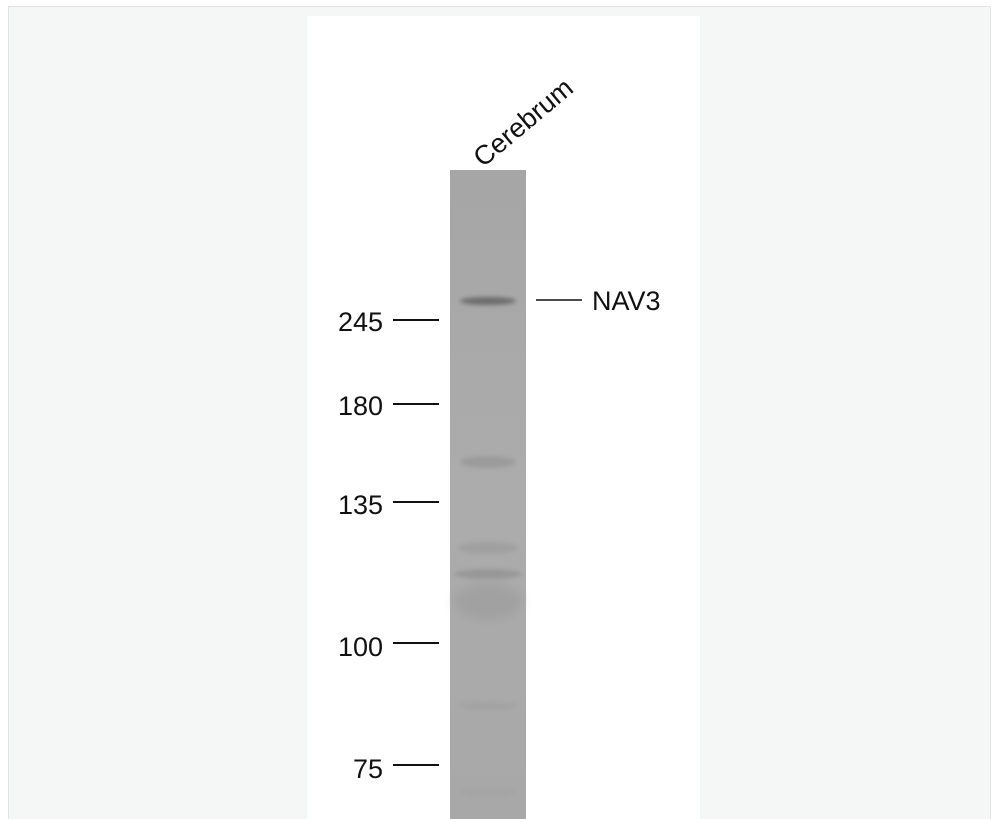 This screenshot has height=819, width=997. What do you see at coordinates (523, 122) in the screenshot?
I see `lane-label: Cerebrum` at bounding box center [523, 122].